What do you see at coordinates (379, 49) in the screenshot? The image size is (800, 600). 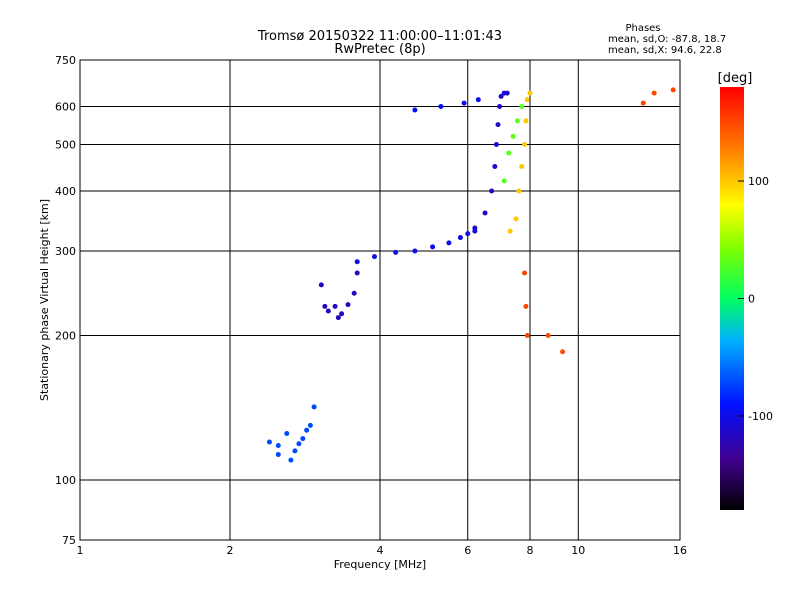 I see `chart-subtitle: RwPretec (8p)` at bounding box center [379, 49].